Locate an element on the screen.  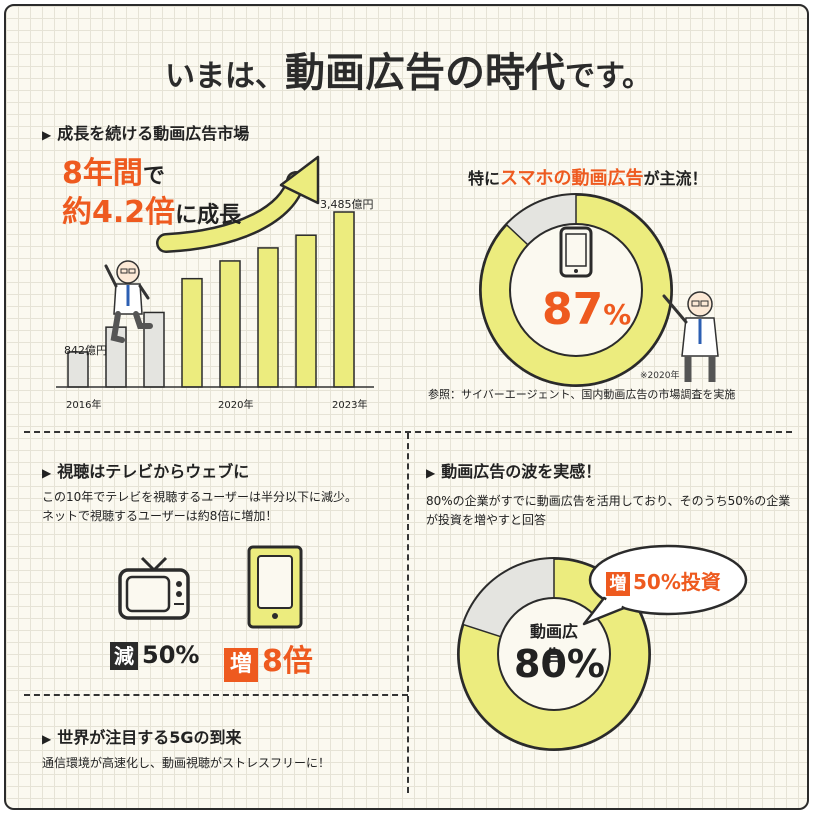
growth-arrow-body is located at coordinates (231, 212).